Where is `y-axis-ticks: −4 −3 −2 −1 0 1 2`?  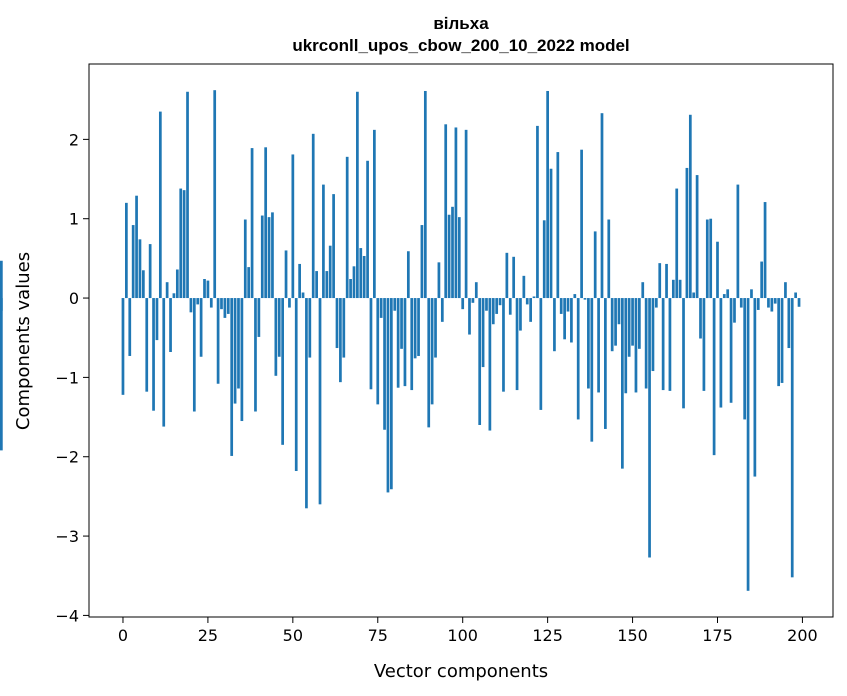 y-axis-ticks: −4 −3 −2 −1 0 1 2 is located at coordinates (72, 377).